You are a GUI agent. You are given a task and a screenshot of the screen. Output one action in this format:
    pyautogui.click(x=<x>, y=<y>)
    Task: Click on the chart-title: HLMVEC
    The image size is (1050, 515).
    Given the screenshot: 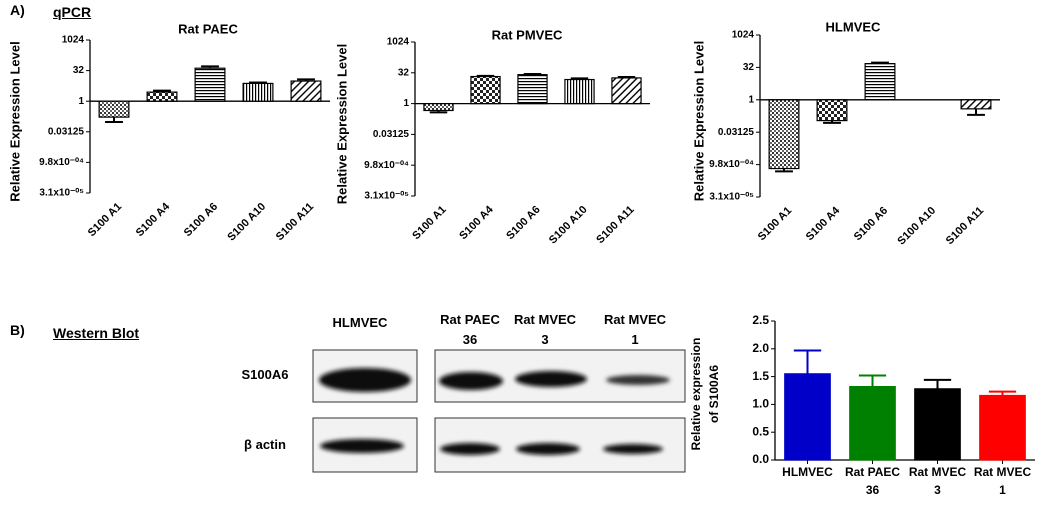 What is the action you would take?
    pyautogui.click(x=854, y=26)
    